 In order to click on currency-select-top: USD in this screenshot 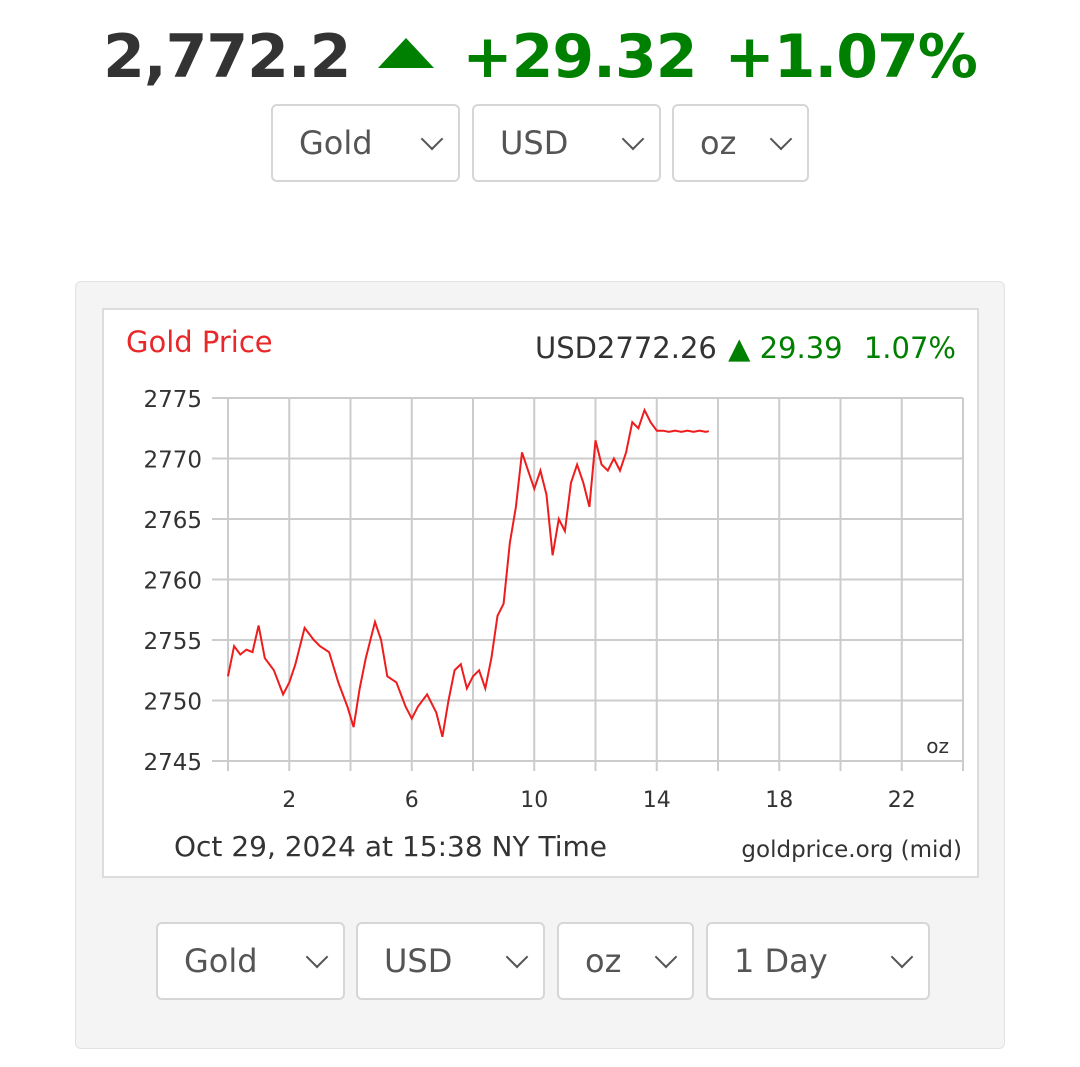, I will do `click(566, 143)`.